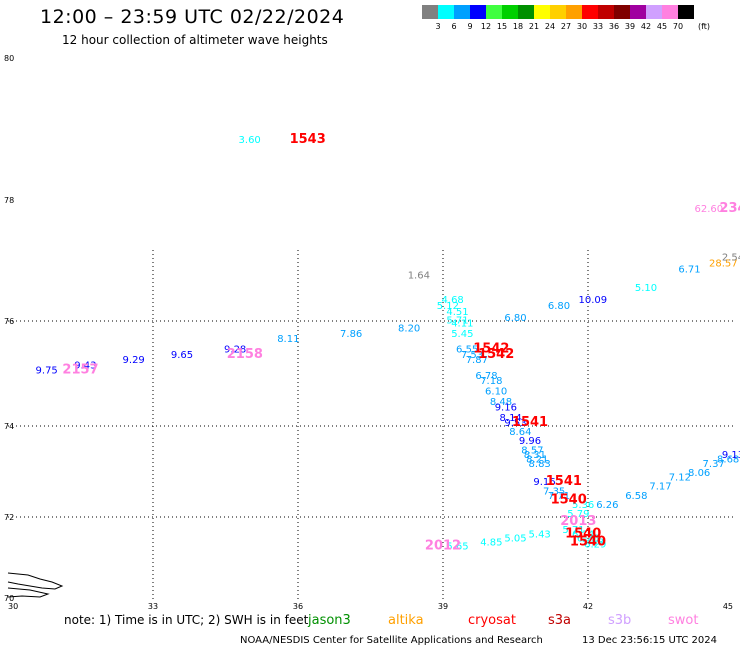 Image resolution: width=740 pixels, height=650 pixels. What do you see at coordinates (457, 546) in the screenshot?
I see `wave-height-value: 5.65` at bounding box center [457, 546].